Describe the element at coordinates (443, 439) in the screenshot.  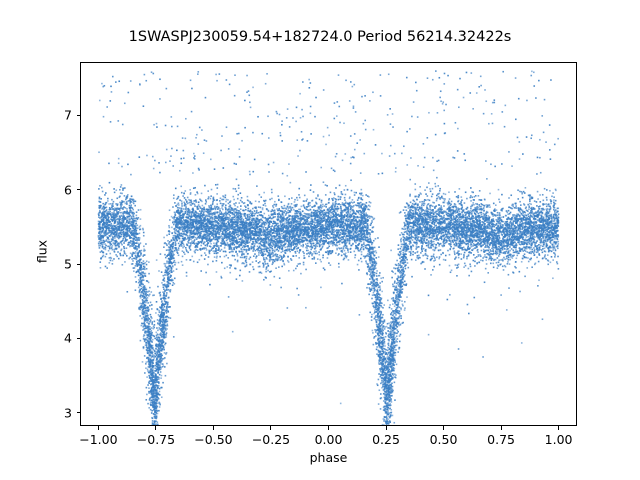
I see `x-tick-label: 0.50` at that location.